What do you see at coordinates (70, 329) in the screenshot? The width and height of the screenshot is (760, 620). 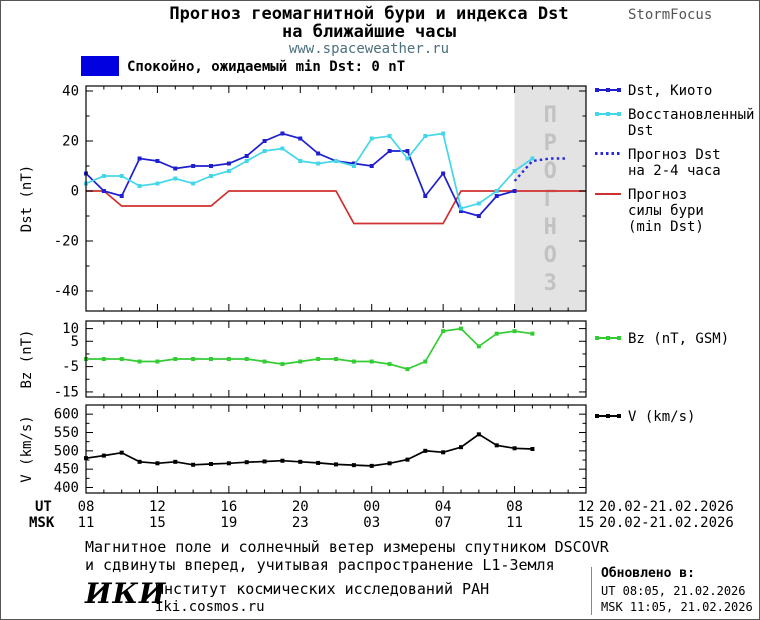 I see `y-tick-label: 10` at bounding box center [70, 329].